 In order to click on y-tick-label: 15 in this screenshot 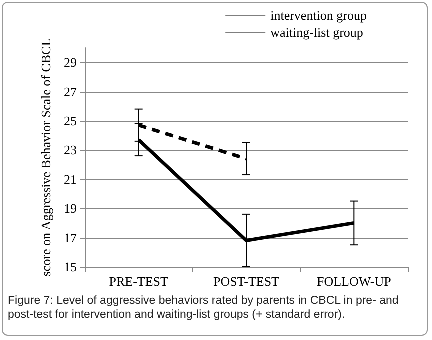, I will do `click(70, 267)`.